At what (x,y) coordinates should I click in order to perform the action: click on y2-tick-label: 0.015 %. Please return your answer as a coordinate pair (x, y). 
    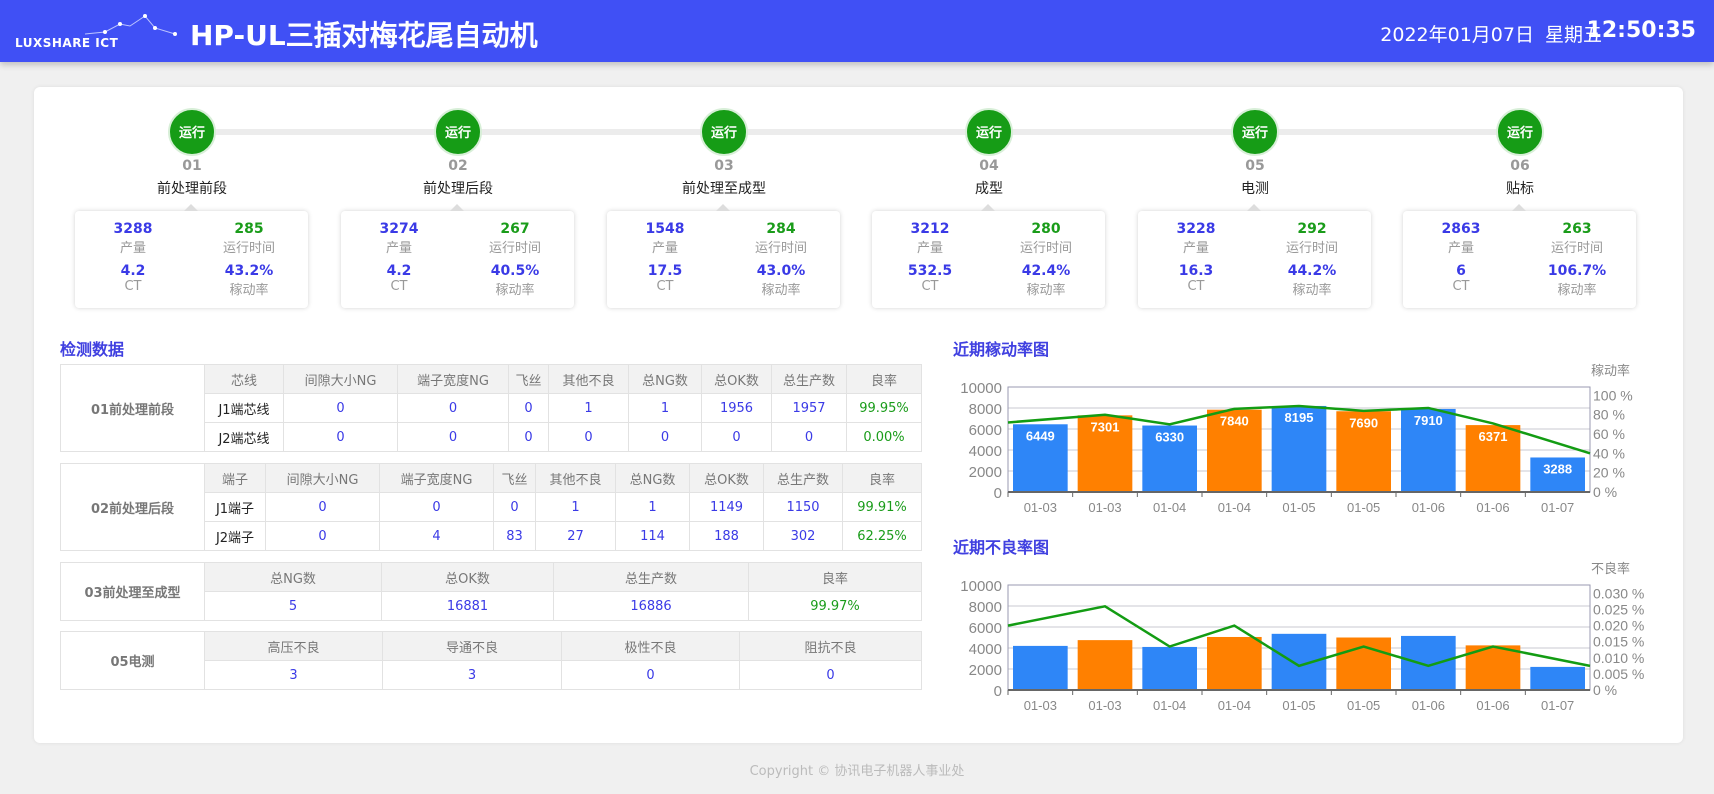
    Looking at the image, I should click on (1618, 642).